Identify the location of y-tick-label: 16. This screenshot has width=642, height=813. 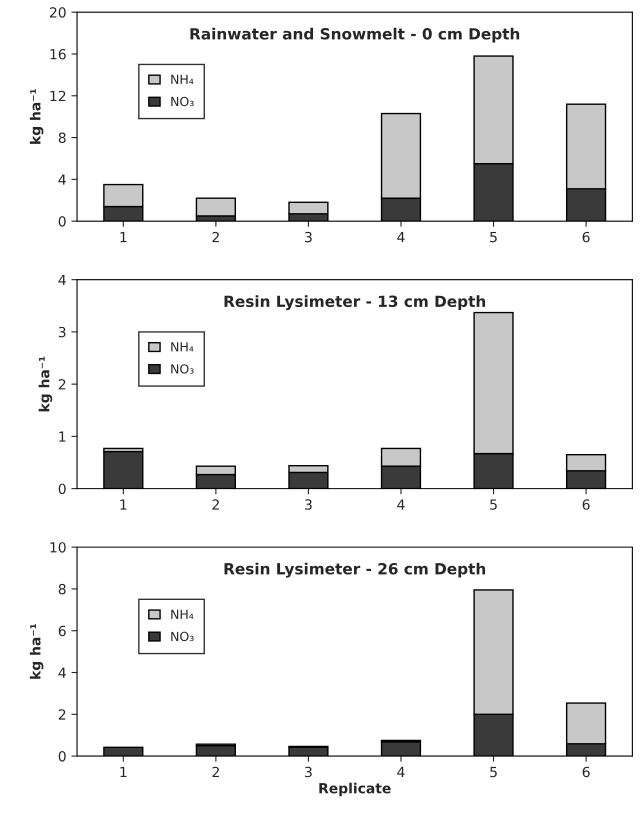
(58, 54).